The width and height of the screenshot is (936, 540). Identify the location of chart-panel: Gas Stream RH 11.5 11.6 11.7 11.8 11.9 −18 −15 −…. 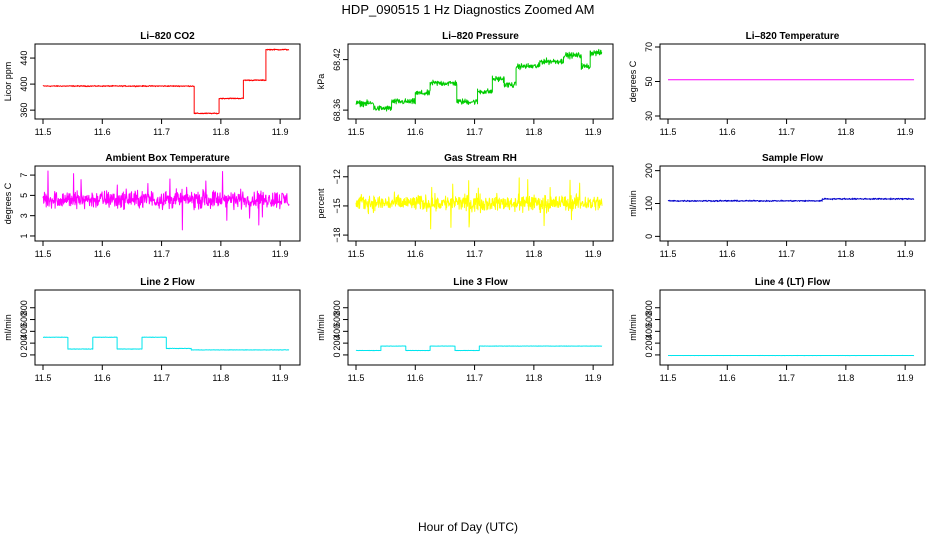
(465, 206).